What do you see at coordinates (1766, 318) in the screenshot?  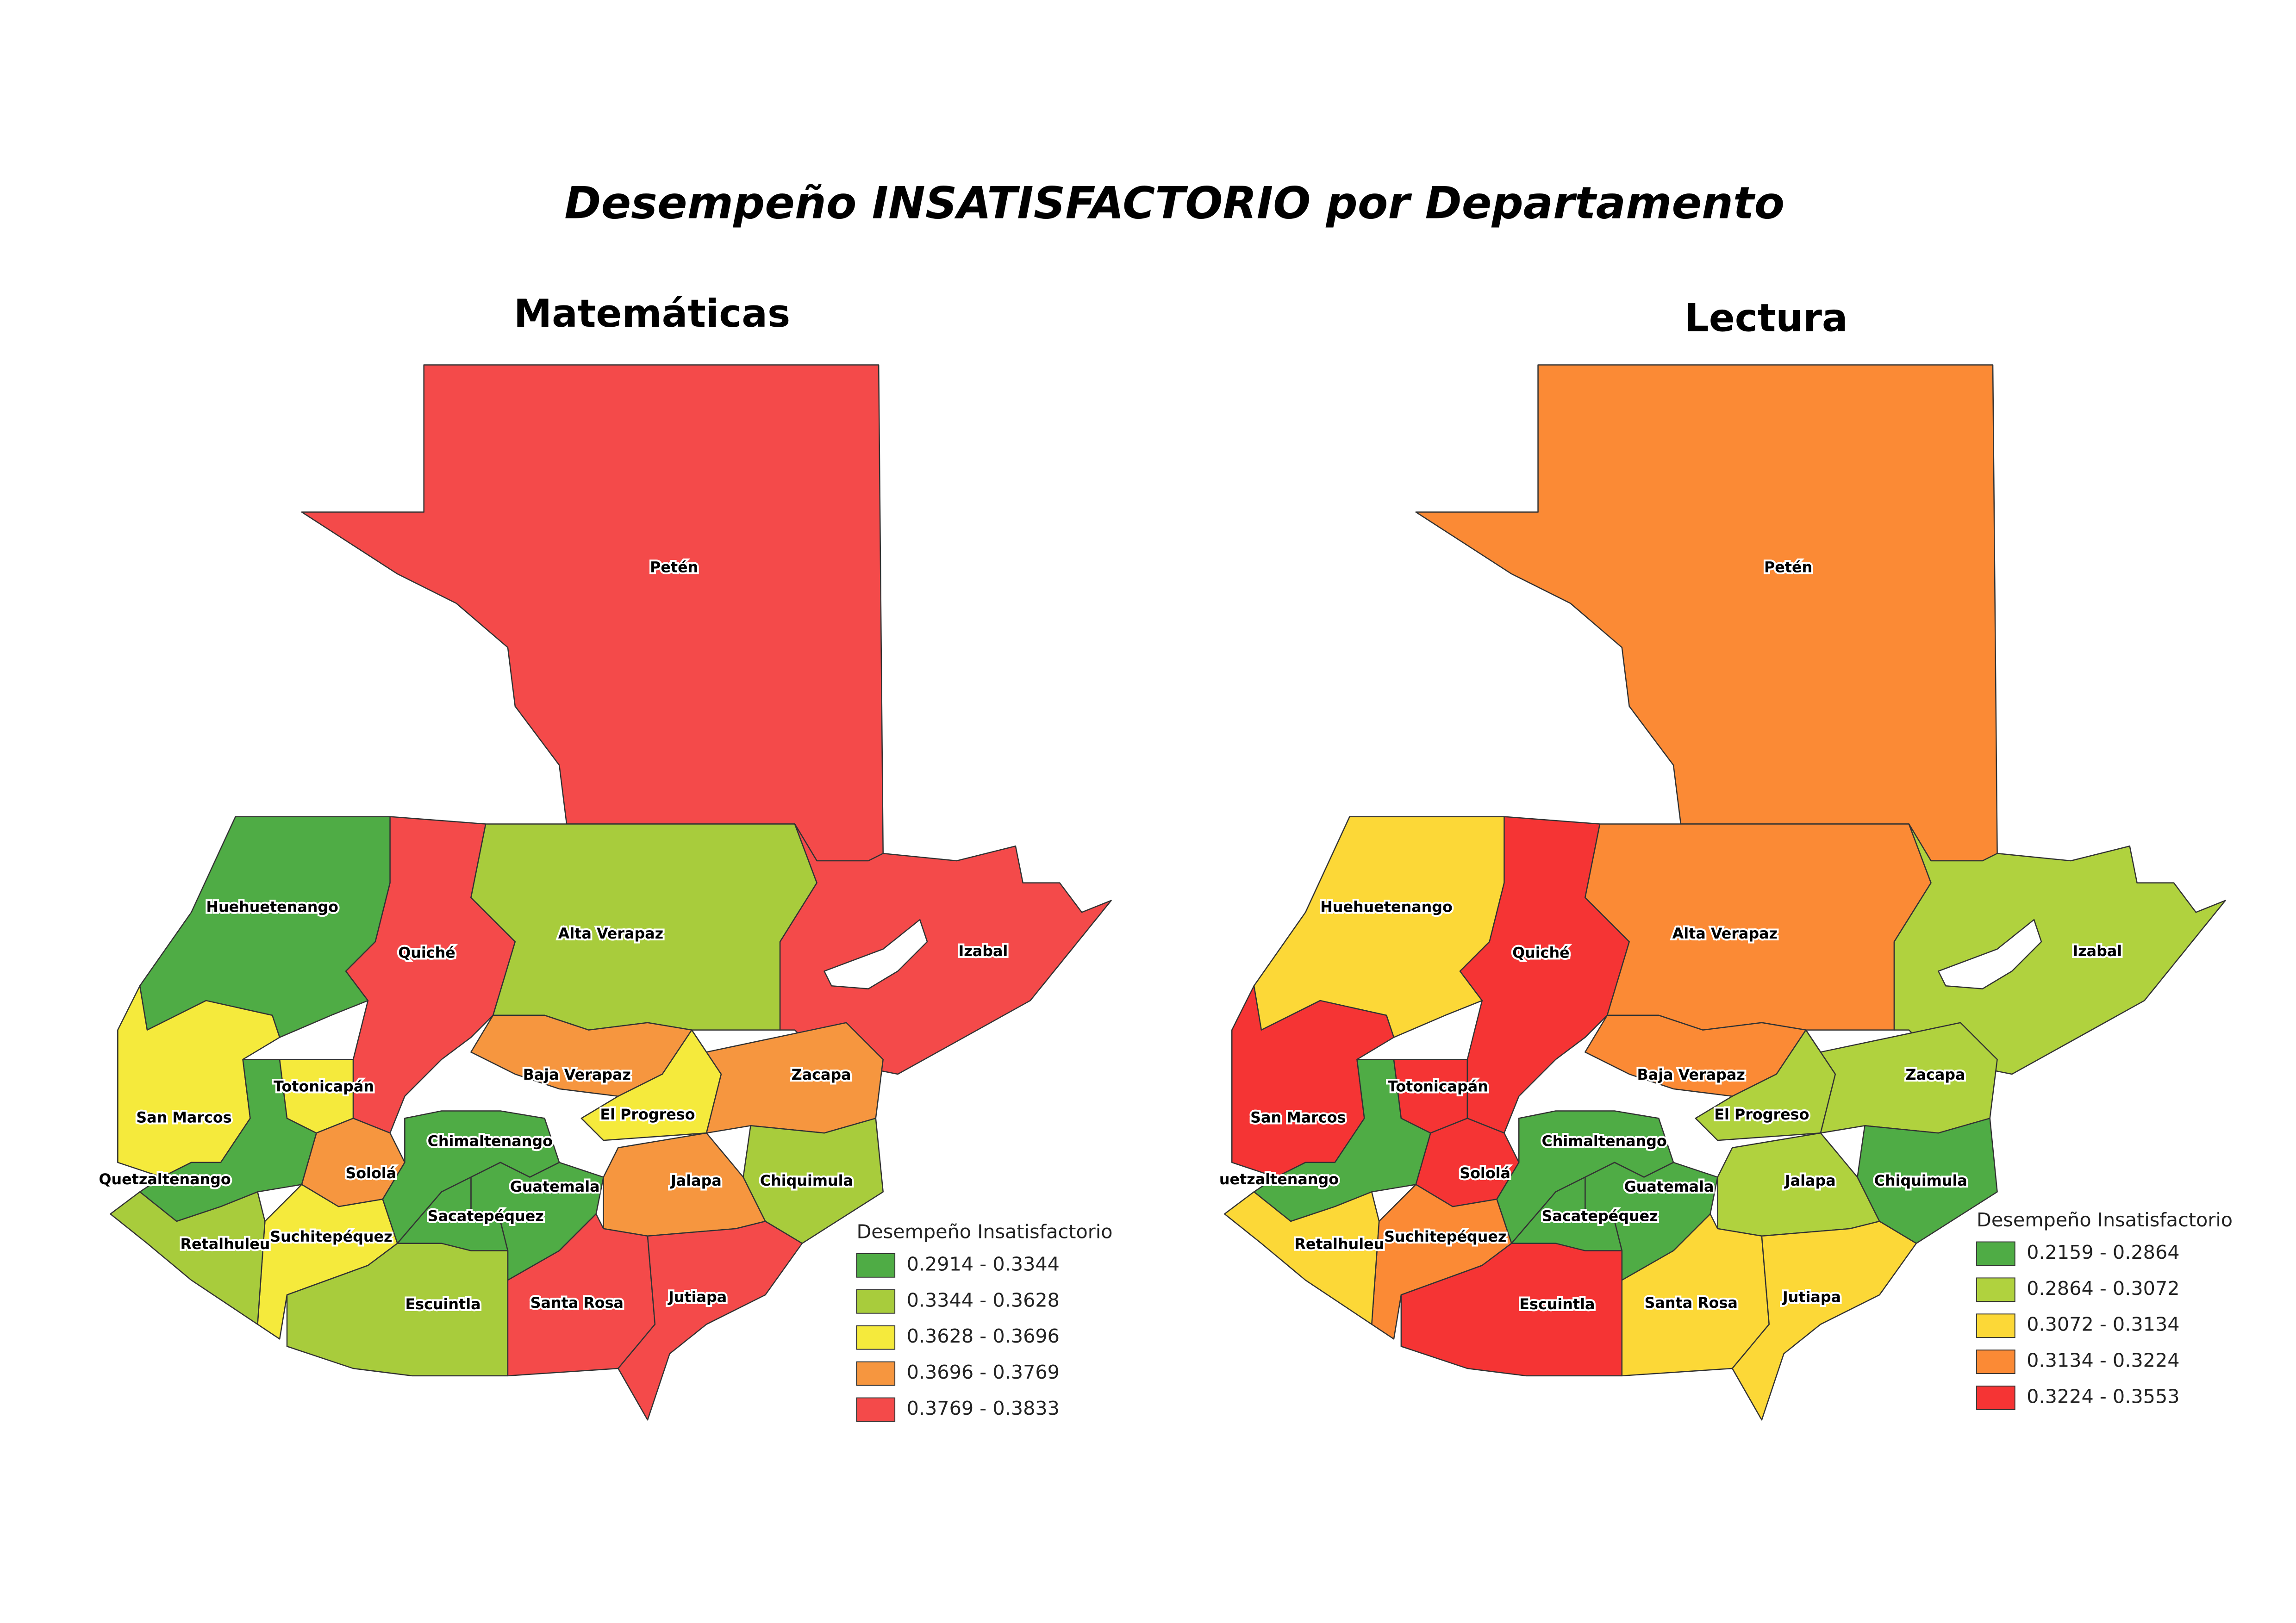 I see `map-subtitle: Lectura` at bounding box center [1766, 318].